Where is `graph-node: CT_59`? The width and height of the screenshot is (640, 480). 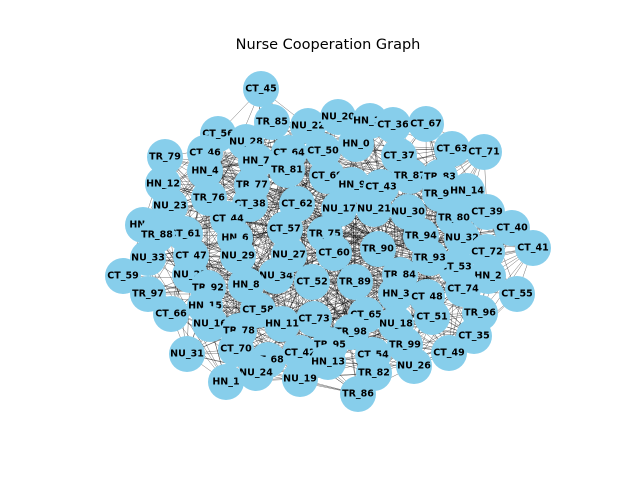
graph-node: CT_59 is located at coordinates (123, 276).